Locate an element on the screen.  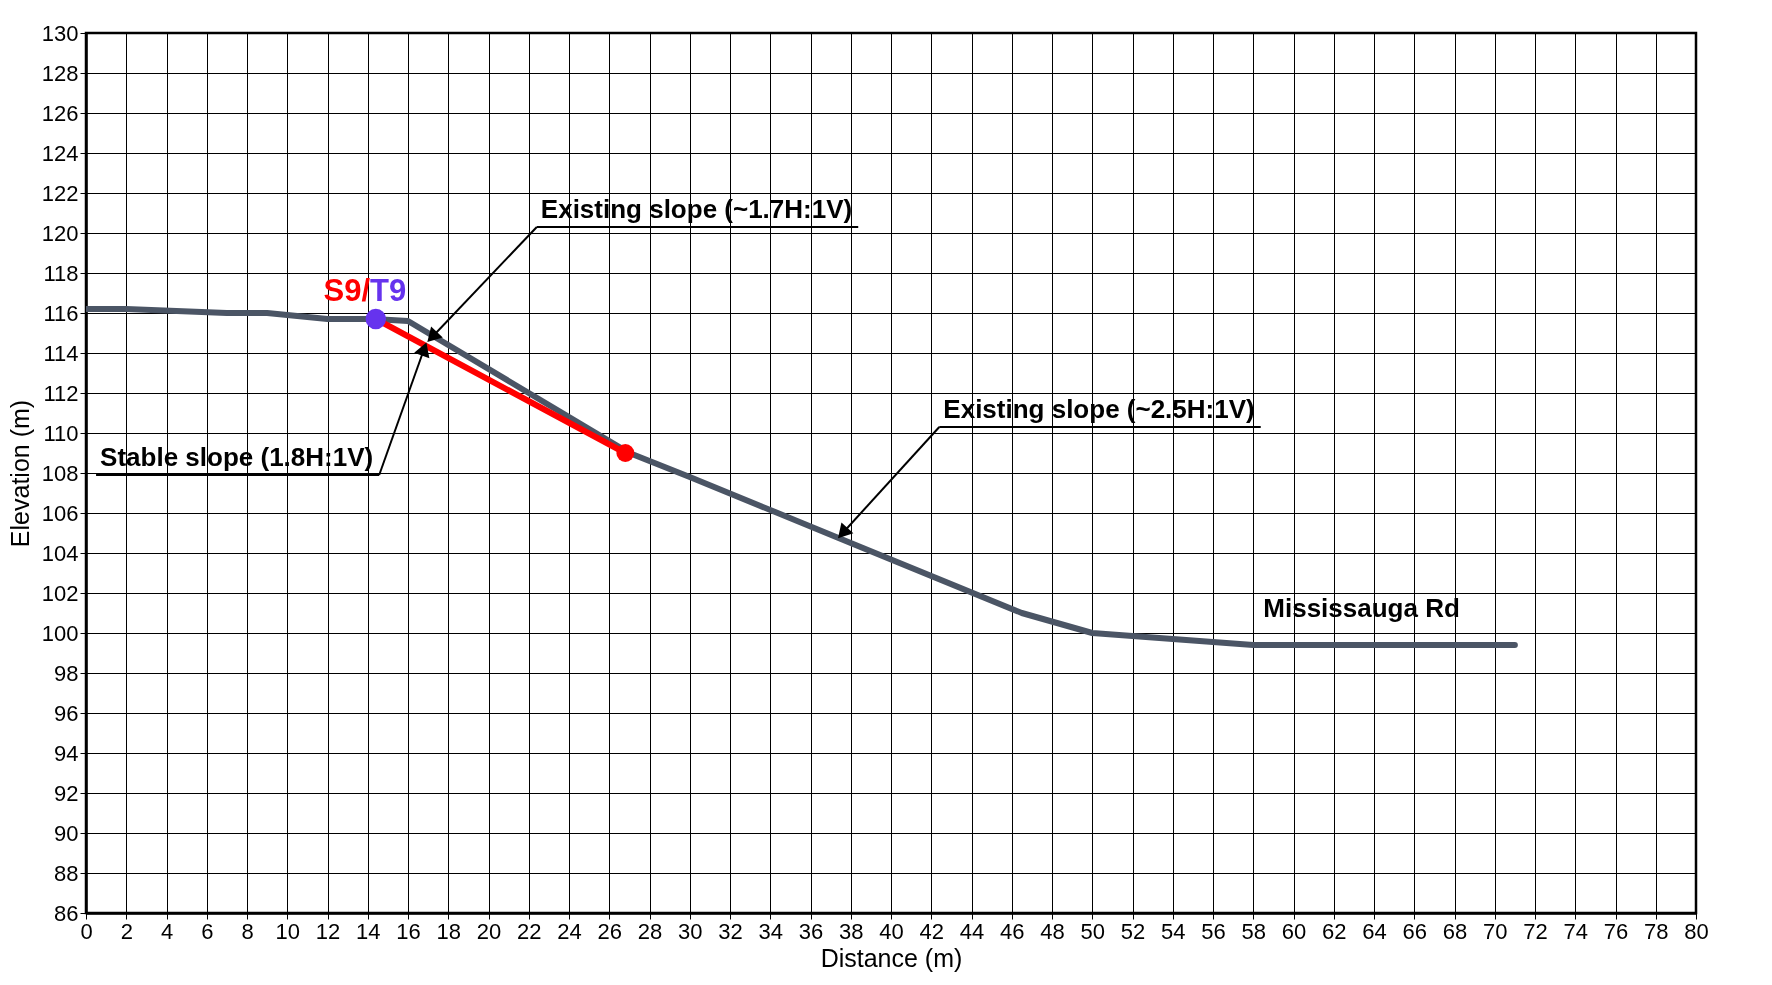
x-tick-label: 36 is located at coordinates (811, 931).